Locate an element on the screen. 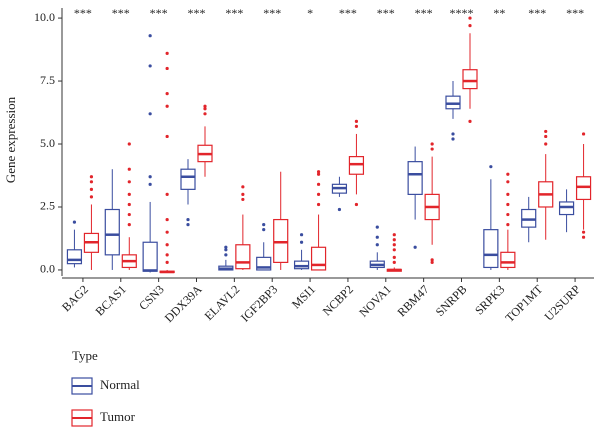 The height and width of the screenshot is (430, 600). x-tick-label: U2SURP is located at coordinates (563, 303).